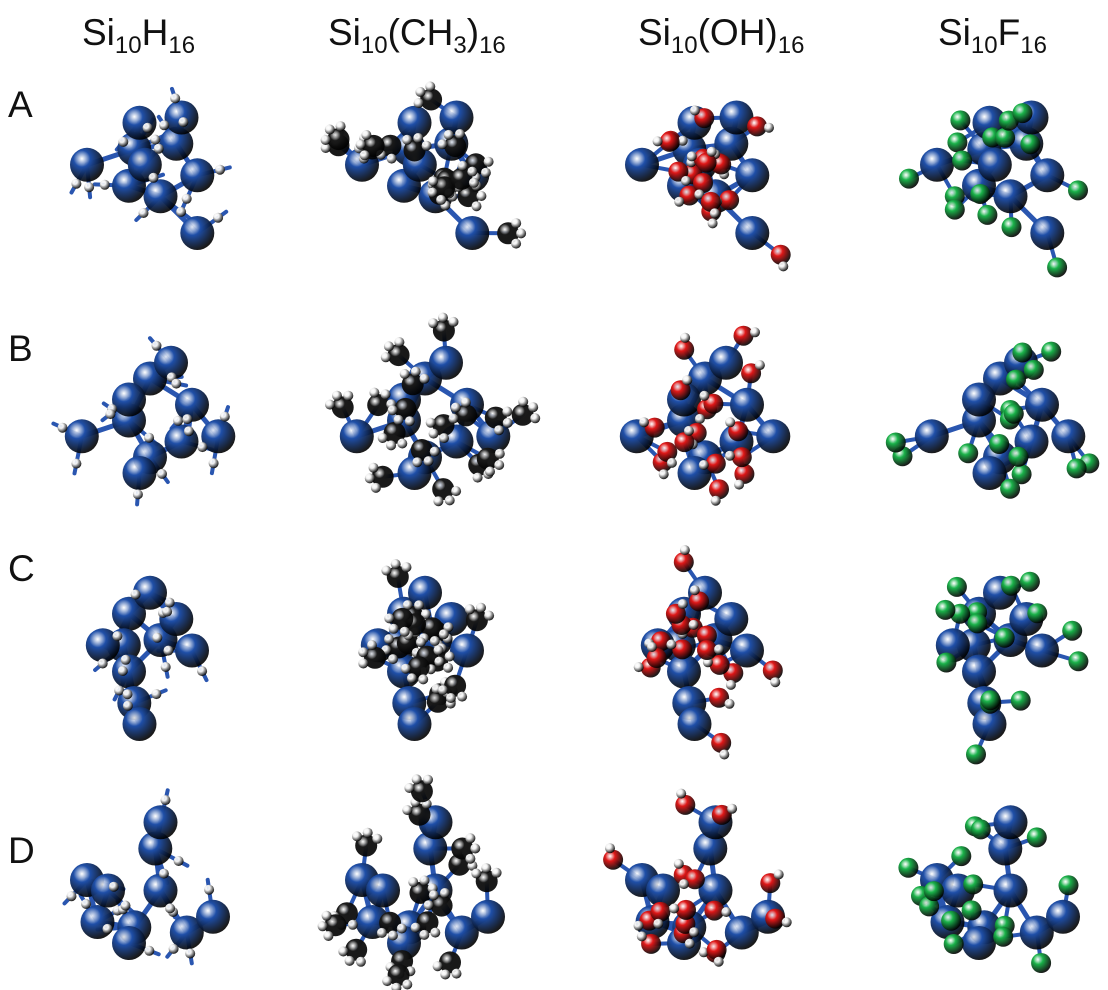 This screenshot has height=990, width=1108. What do you see at coordinates (411, 882) in the screenshot?
I see `molecule-d-sich3` at bounding box center [411, 882].